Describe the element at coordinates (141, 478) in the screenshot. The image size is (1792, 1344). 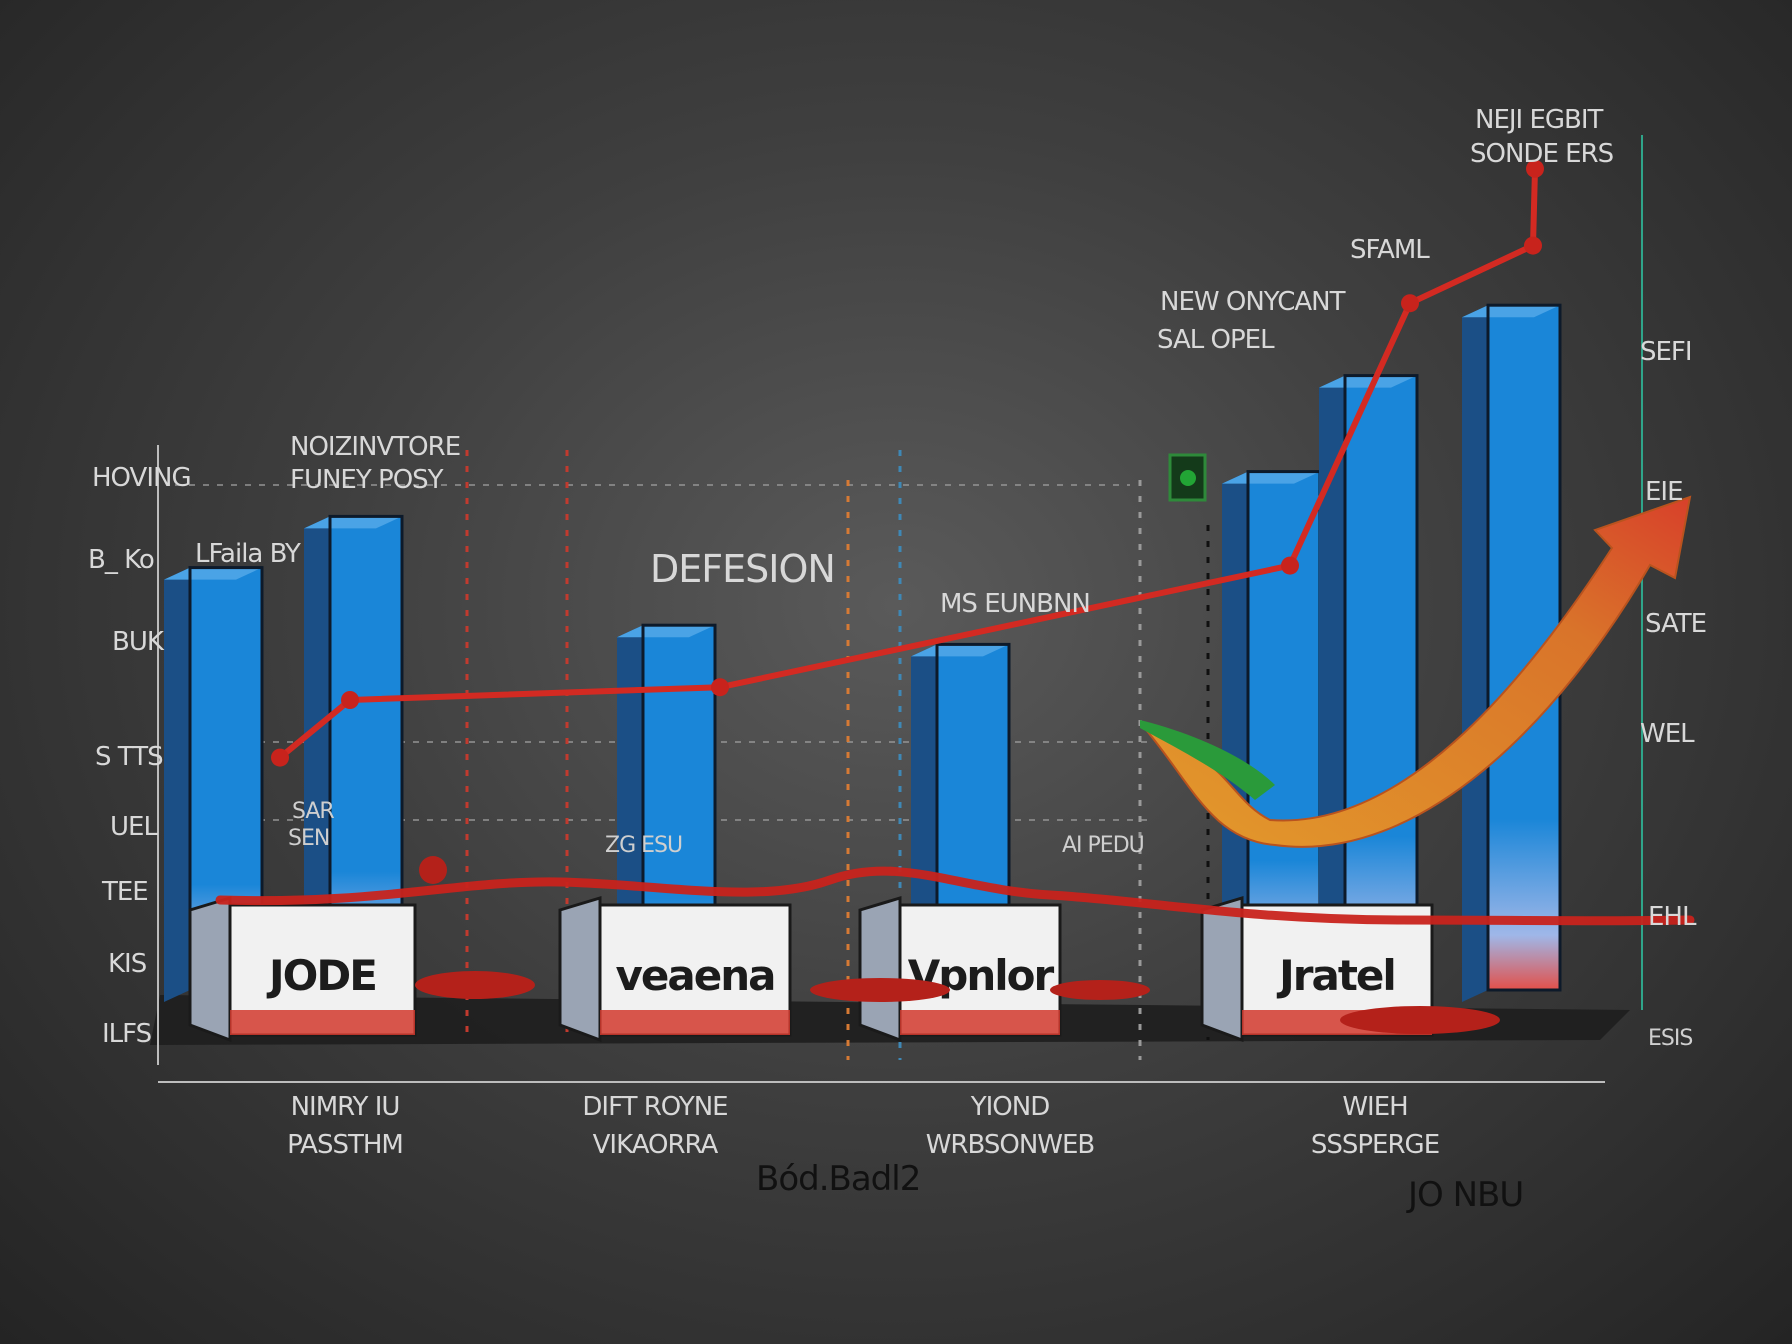
I see `y-tick-left-1: HOVING` at that location.